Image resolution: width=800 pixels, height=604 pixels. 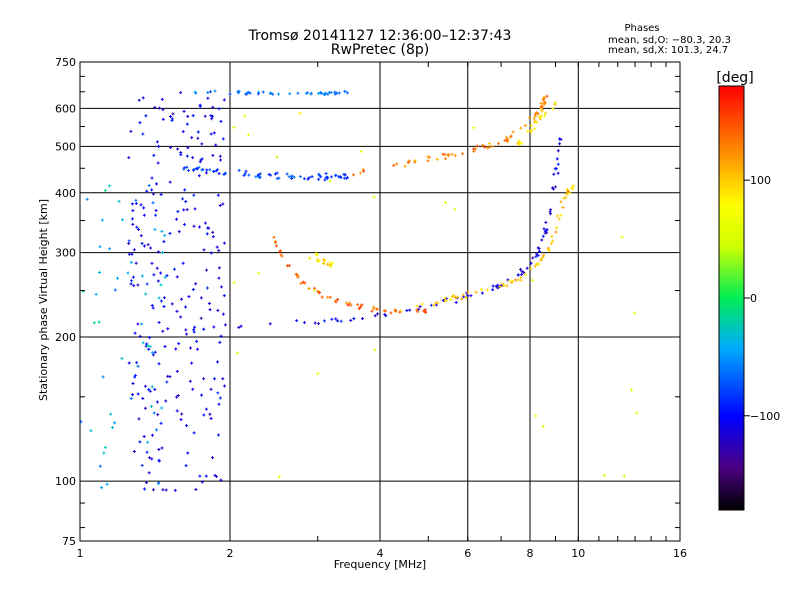 I want to click on chart-title-line2: RwPretec (8p), so click(x=380, y=50).